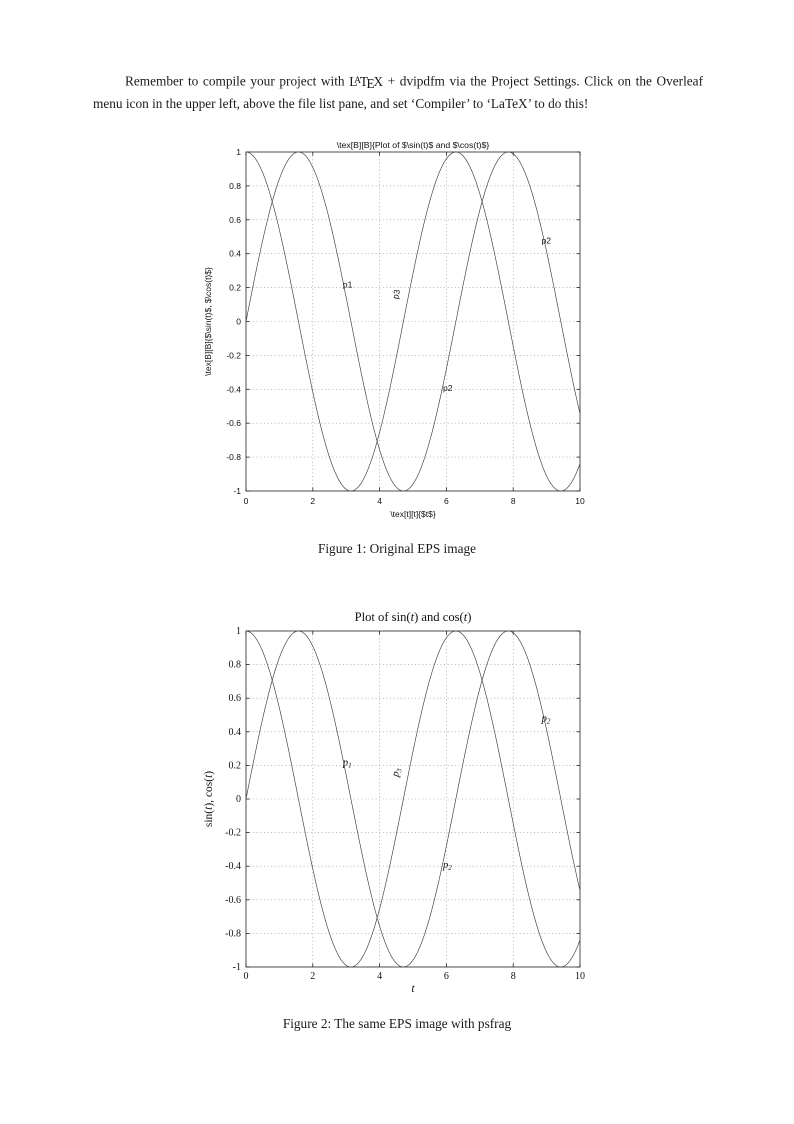  I want to click on latex-logo-letter: L, so click(353, 81).